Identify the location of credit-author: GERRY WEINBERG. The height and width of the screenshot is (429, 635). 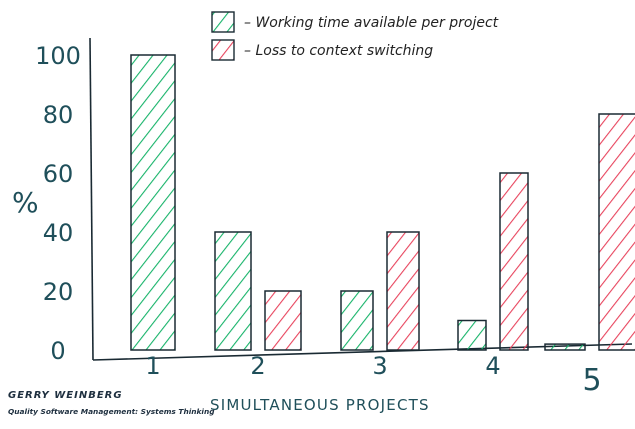
(65, 395).